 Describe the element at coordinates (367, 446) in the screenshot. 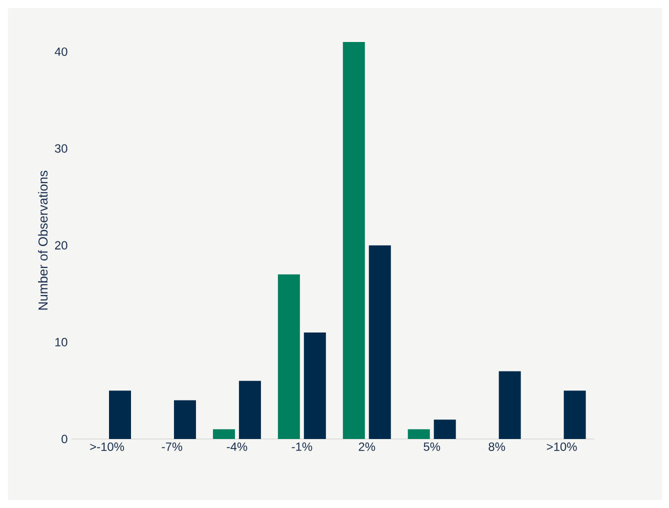

I see `x-tick-label: 2%` at that location.